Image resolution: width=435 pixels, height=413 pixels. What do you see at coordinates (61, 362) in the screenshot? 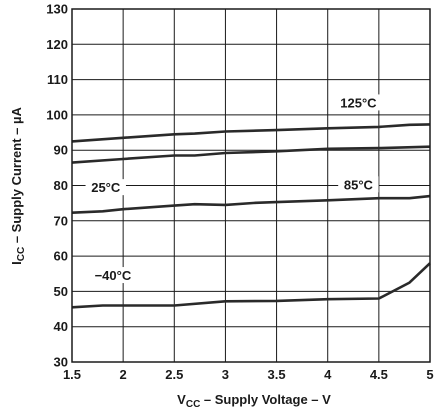
I see `y-tick-label: 30` at bounding box center [61, 362].